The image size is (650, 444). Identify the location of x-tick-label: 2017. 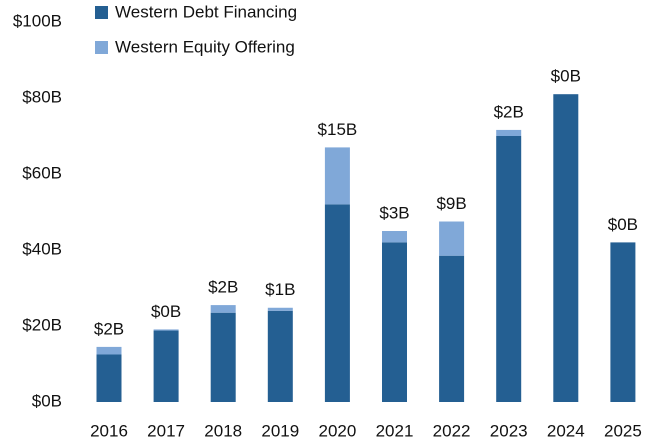
(166, 430).